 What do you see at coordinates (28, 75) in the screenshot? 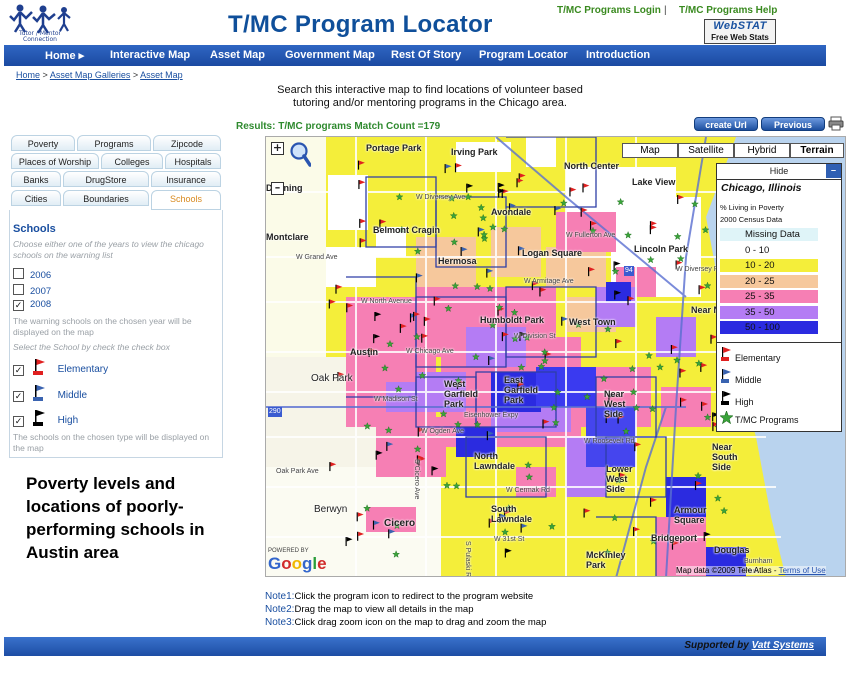
I see `breadcrumb-home: Home` at bounding box center [28, 75].